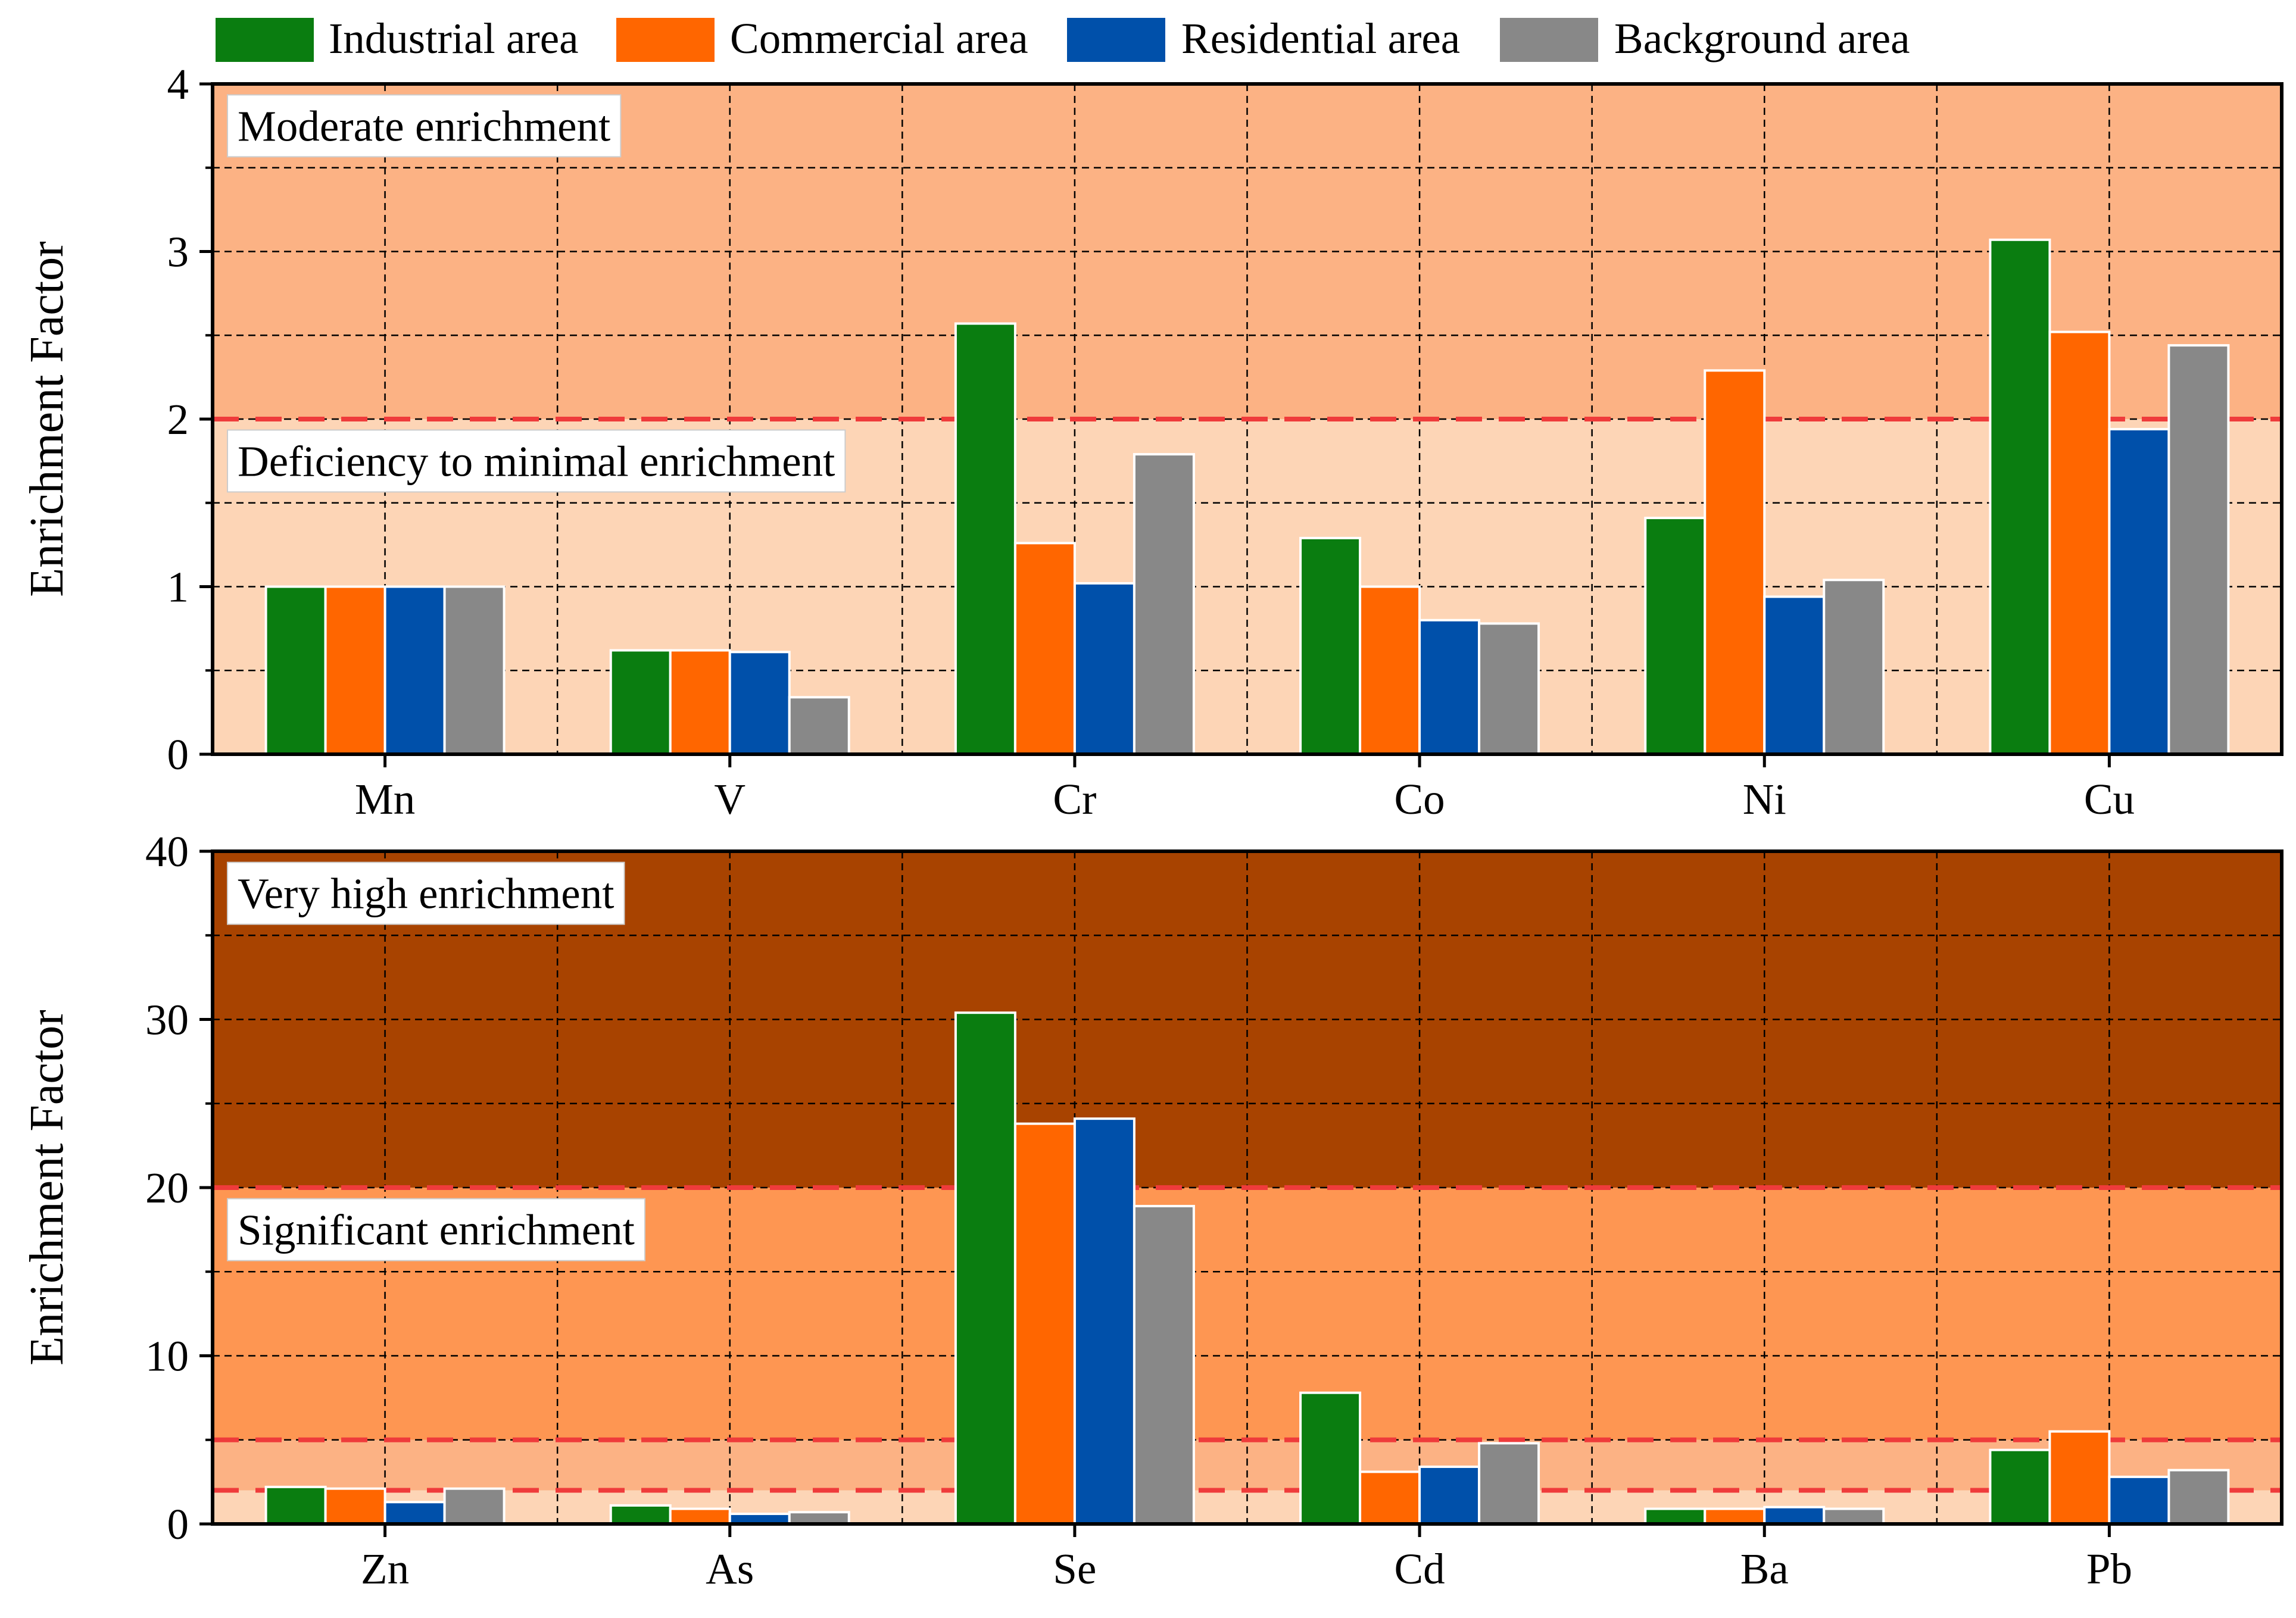  What do you see at coordinates (2109, 1569) in the screenshot?
I see `x-tick-label-Pb: Pb` at bounding box center [2109, 1569].